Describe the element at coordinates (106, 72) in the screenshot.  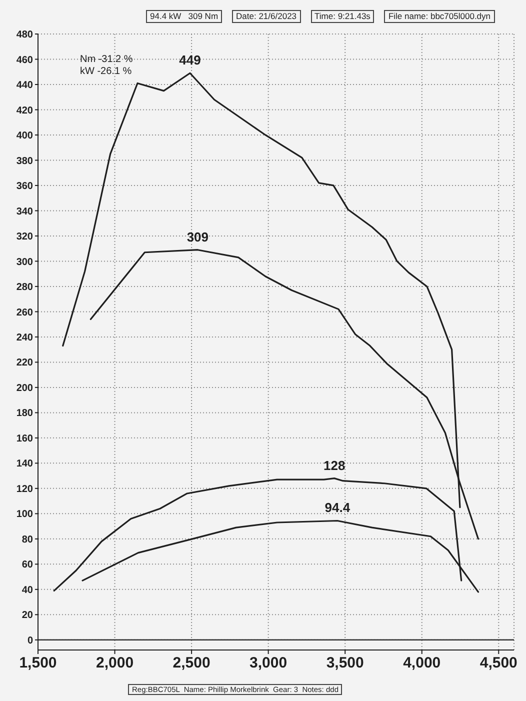
I see `annotation: kW -26.1 %` at that location.